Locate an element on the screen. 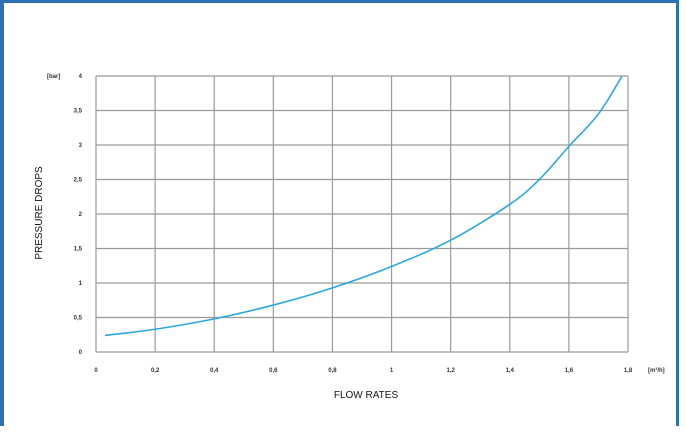  x-tick-label: 1,8 is located at coordinates (628, 371).